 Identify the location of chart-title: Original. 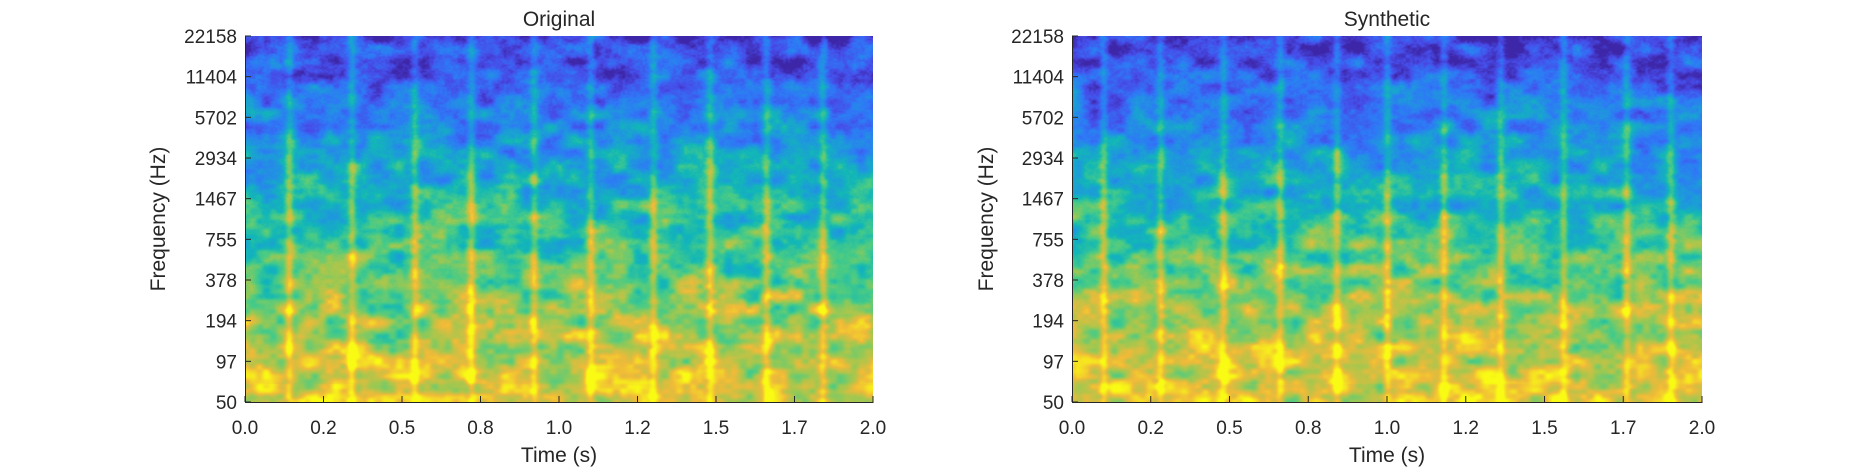
(559, 19).